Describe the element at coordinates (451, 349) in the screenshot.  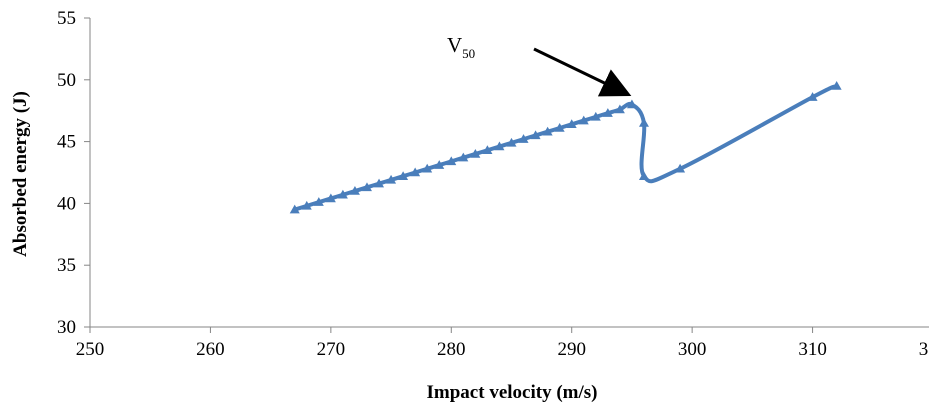
I see `x-tick-label: 280` at that location.